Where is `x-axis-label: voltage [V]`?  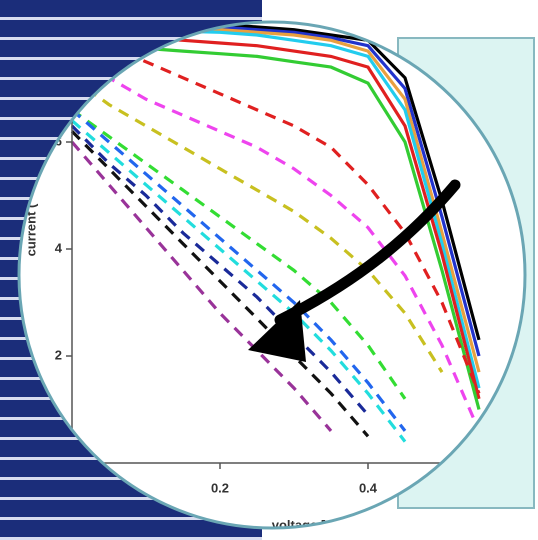
x-axis-label: voltage [V] is located at coordinates (305, 524).